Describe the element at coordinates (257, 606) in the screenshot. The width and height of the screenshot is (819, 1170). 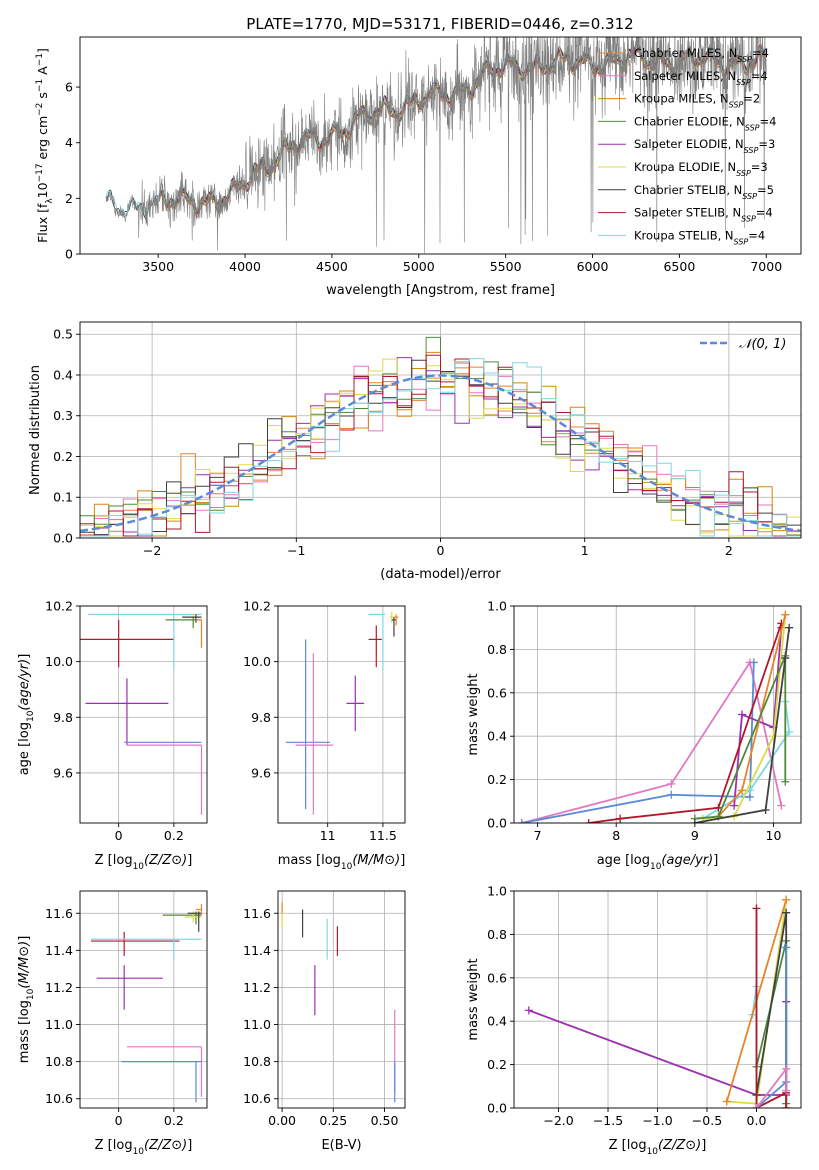
I see `y-tick-label: 10.2` at that location.